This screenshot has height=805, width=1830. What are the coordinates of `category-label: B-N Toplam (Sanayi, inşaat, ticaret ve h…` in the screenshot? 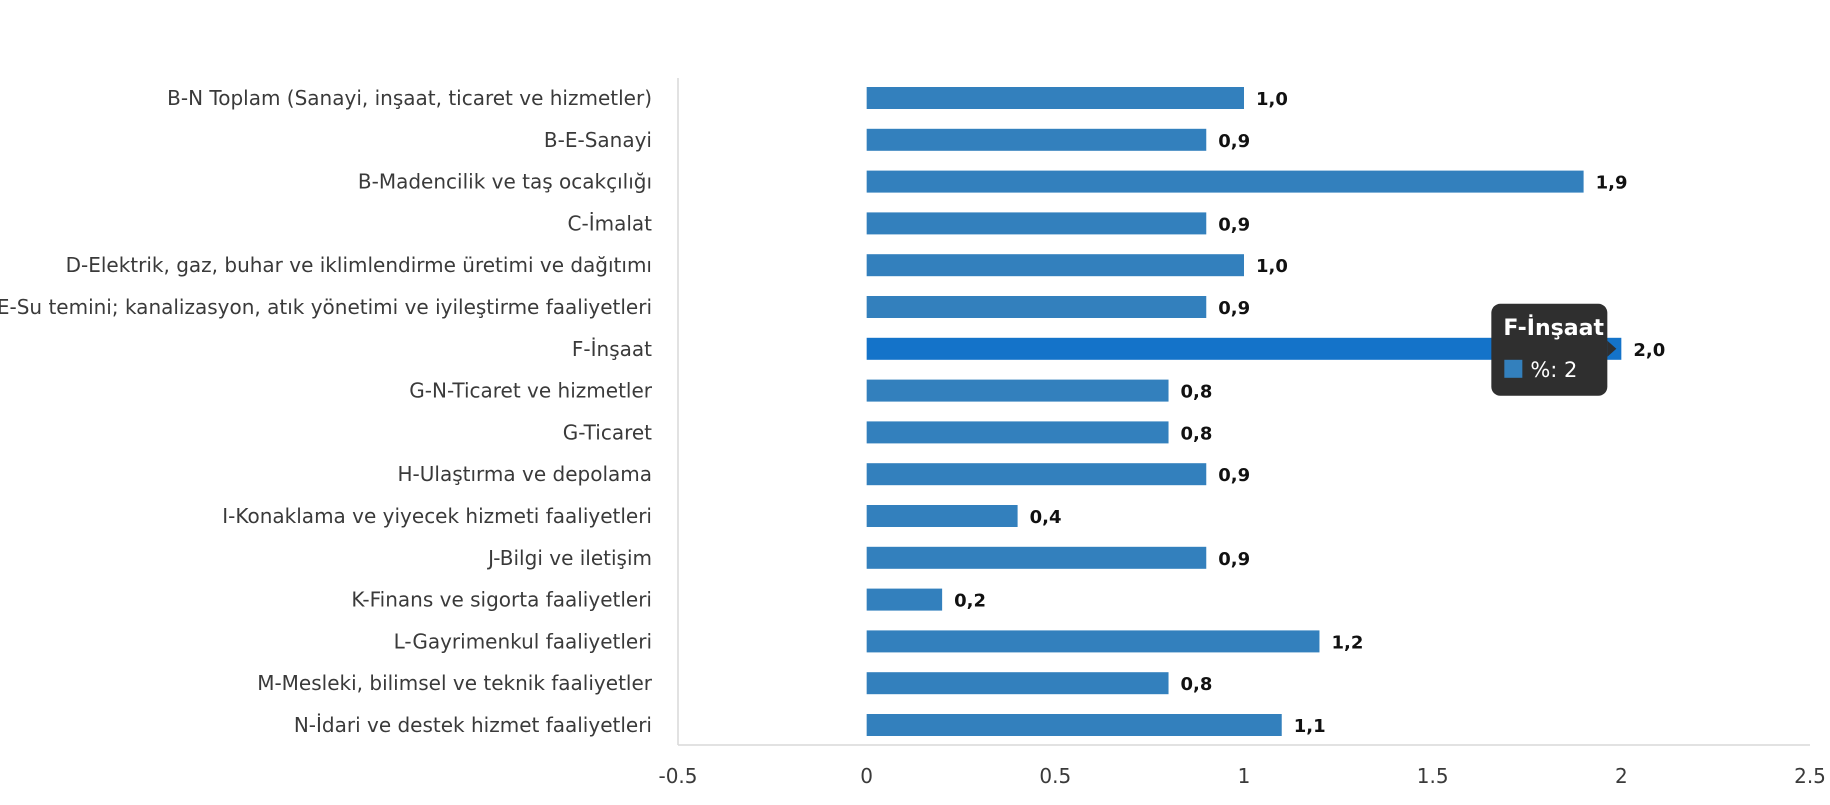 It's located at (409, 98).